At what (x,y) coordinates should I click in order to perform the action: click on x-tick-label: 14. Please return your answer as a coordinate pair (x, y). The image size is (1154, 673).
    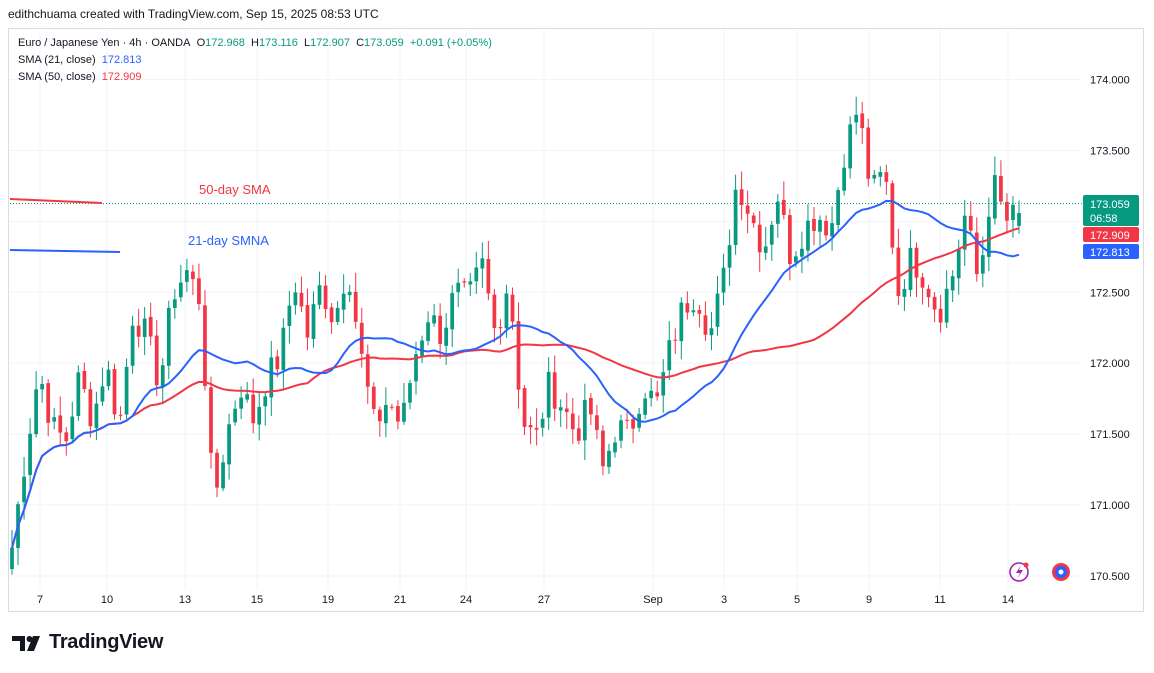
    Looking at the image, I should click on (1008, 600).